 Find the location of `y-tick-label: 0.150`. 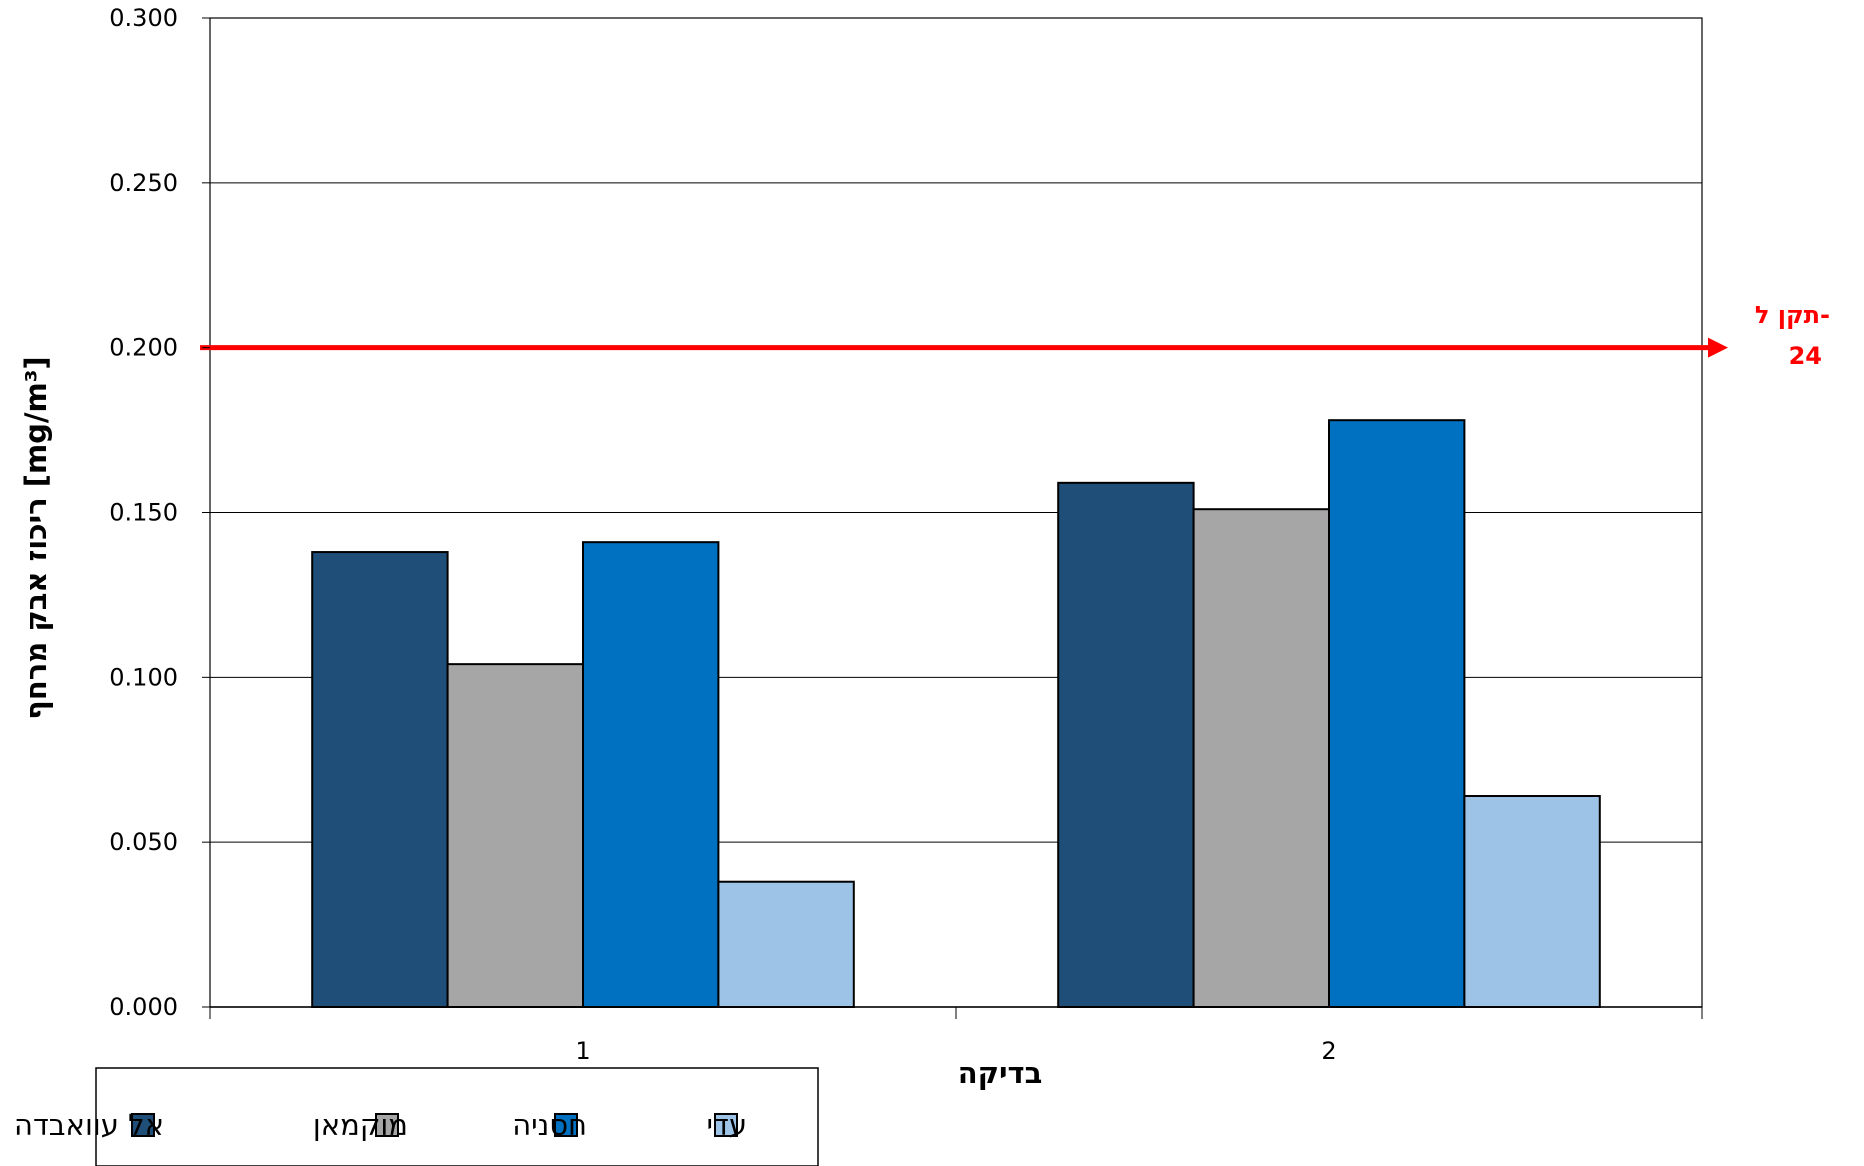

y-tick-label: 0.150 is located at coordinates (143, 513).